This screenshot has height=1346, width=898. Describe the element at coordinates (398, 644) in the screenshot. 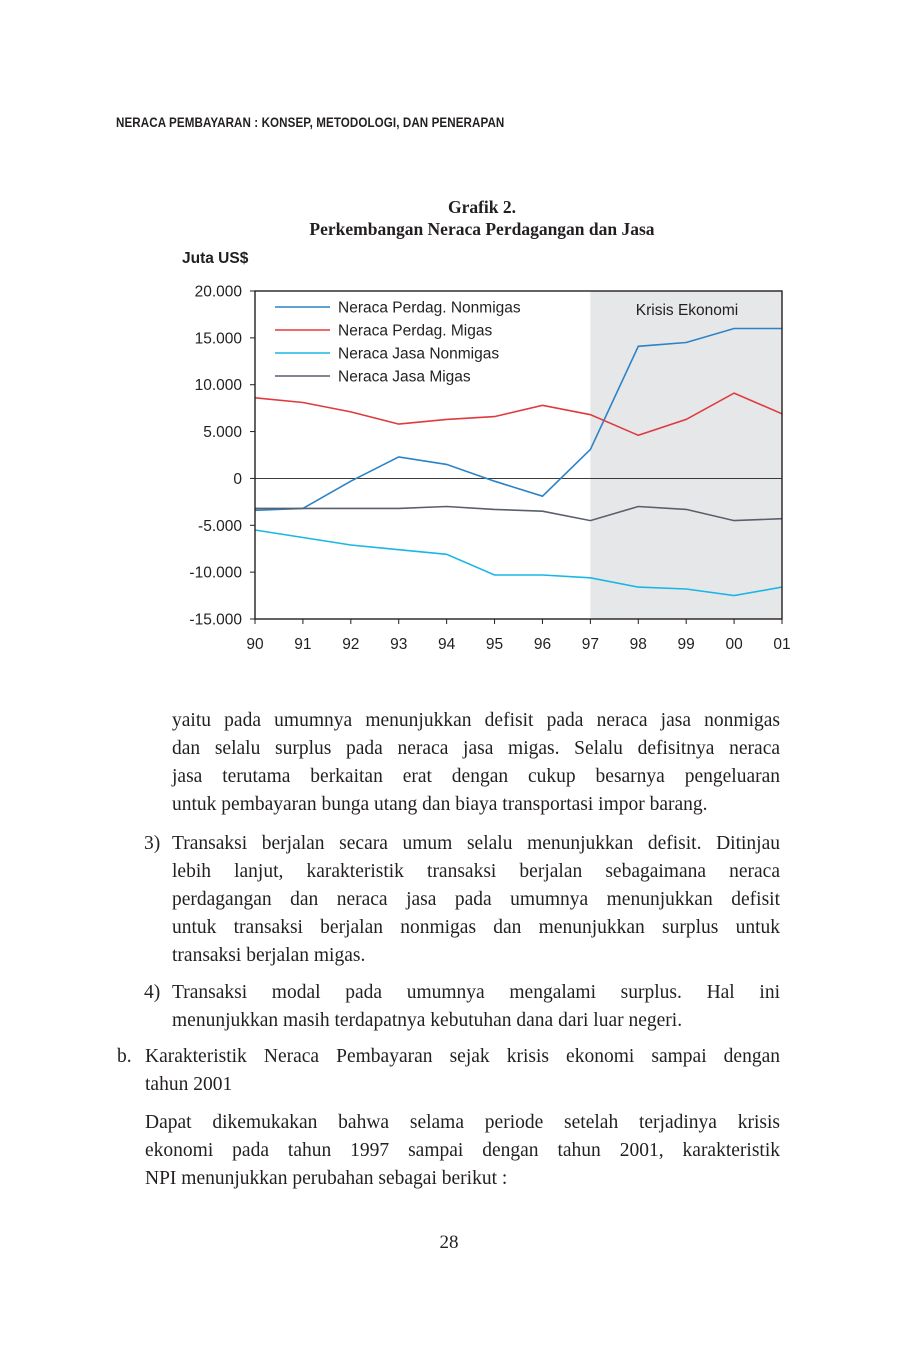

I see `x-tick-label: 93` at that location.